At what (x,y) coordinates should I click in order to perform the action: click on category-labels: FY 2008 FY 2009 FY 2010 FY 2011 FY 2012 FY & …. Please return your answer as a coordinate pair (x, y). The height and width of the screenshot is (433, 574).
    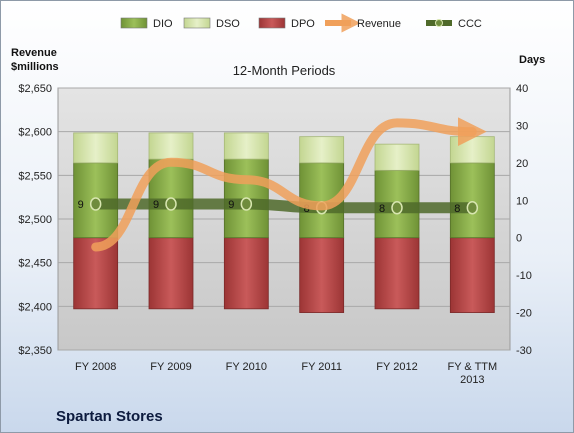
    Looking at the image, I should click on (286, 373).